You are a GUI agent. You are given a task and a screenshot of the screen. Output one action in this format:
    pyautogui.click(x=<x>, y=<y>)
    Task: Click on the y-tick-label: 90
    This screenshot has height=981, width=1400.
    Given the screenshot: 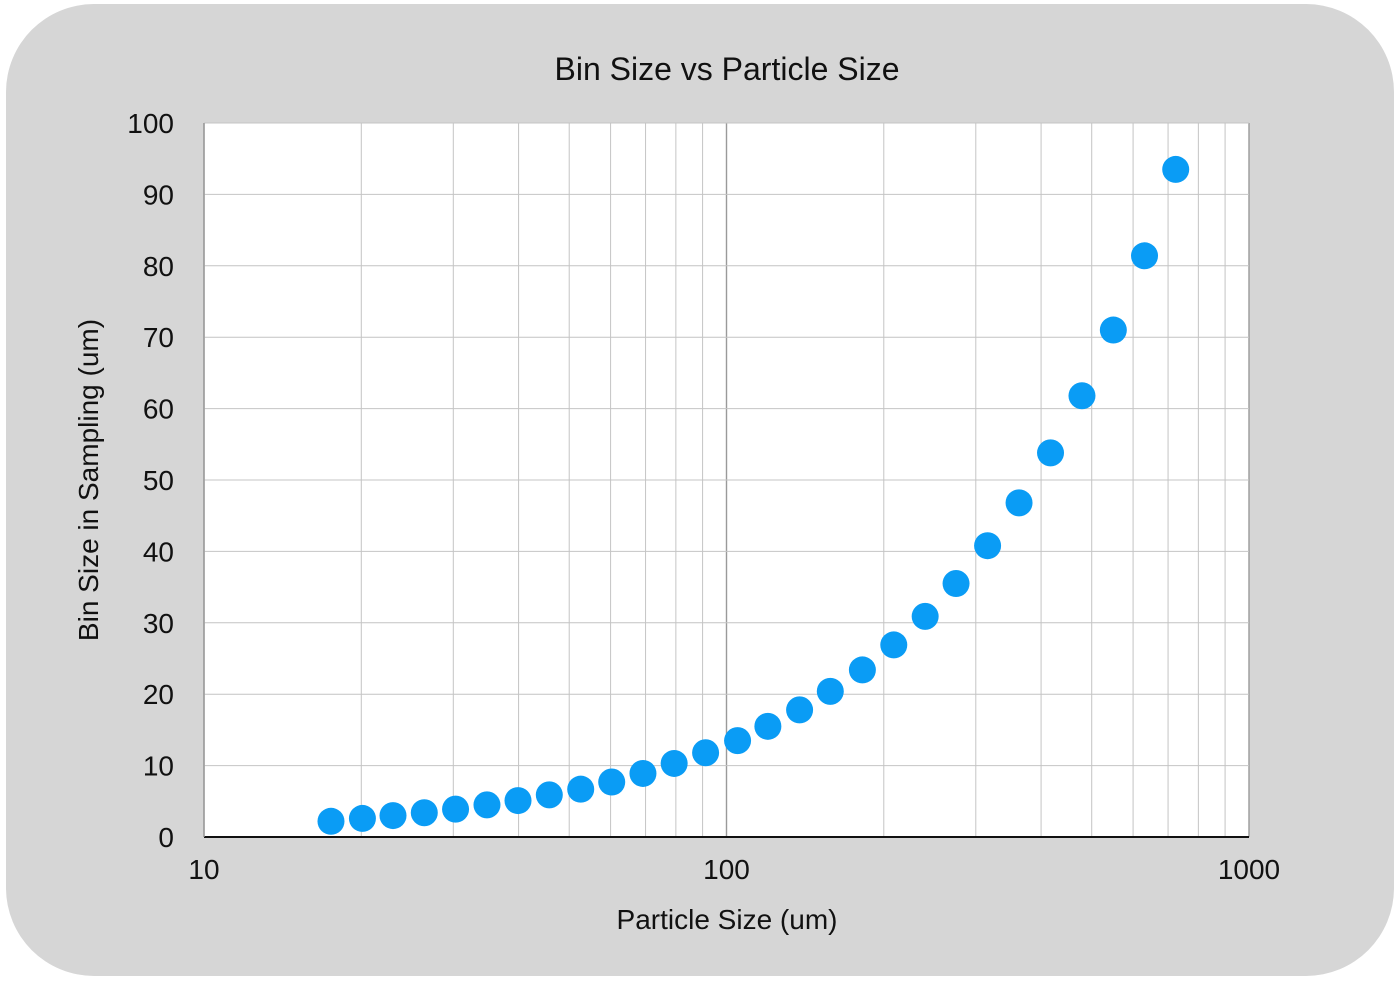 What is the action you would take?
    pyautogui.click(x=158, y=194)
    